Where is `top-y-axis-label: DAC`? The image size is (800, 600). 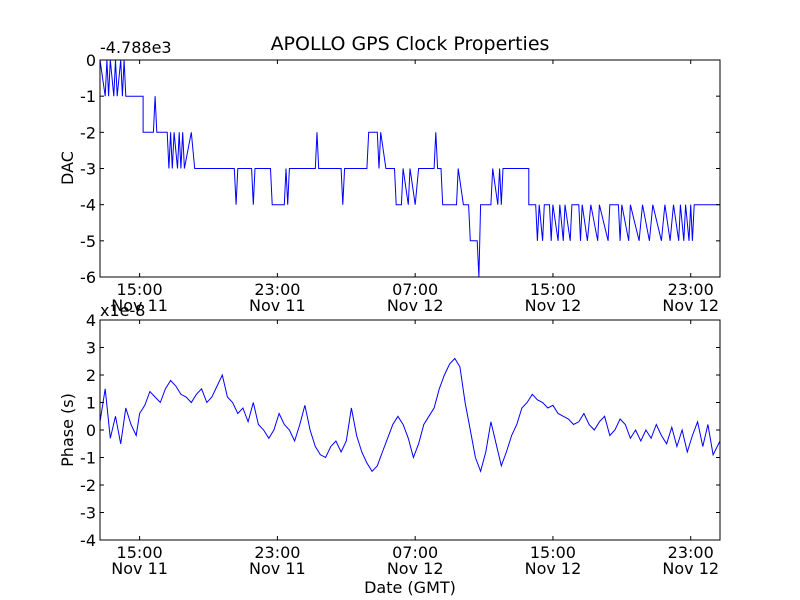 top-y-axis-label: DAC is located at coordinates (67, 168).